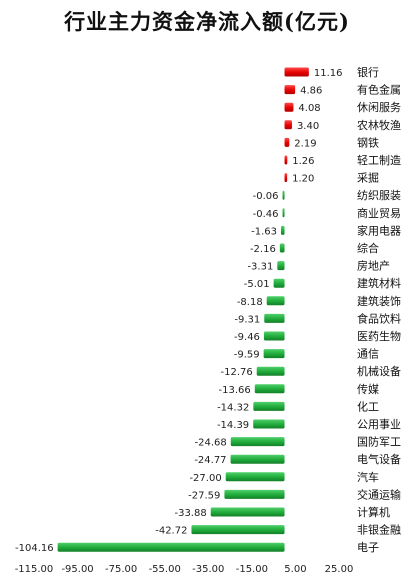 The image size is (414, 586). I want to click on x-tick-label-1: -115.00, so click(34, 569).